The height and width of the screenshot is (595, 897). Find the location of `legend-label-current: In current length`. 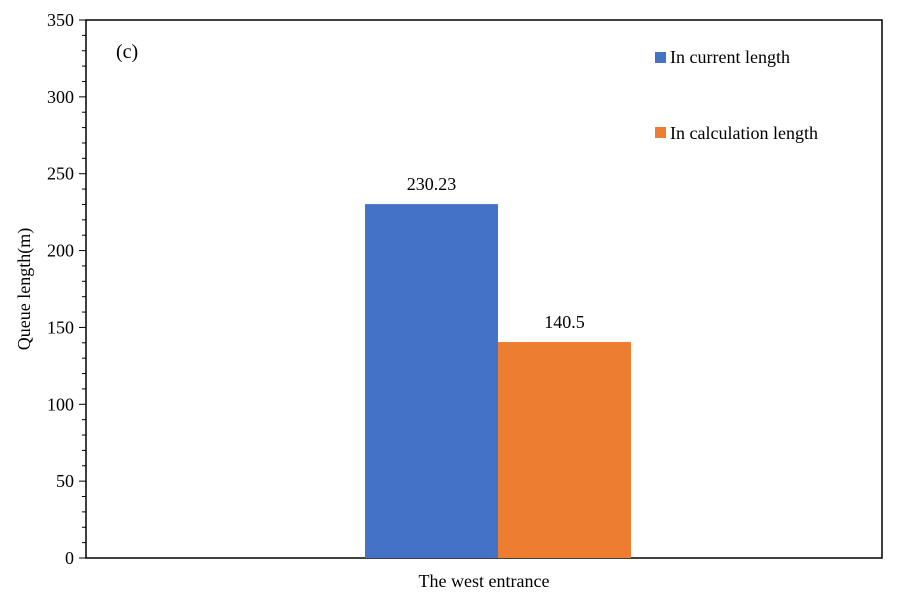

legend-label-current: In current length is located at coordinates (730, 57).